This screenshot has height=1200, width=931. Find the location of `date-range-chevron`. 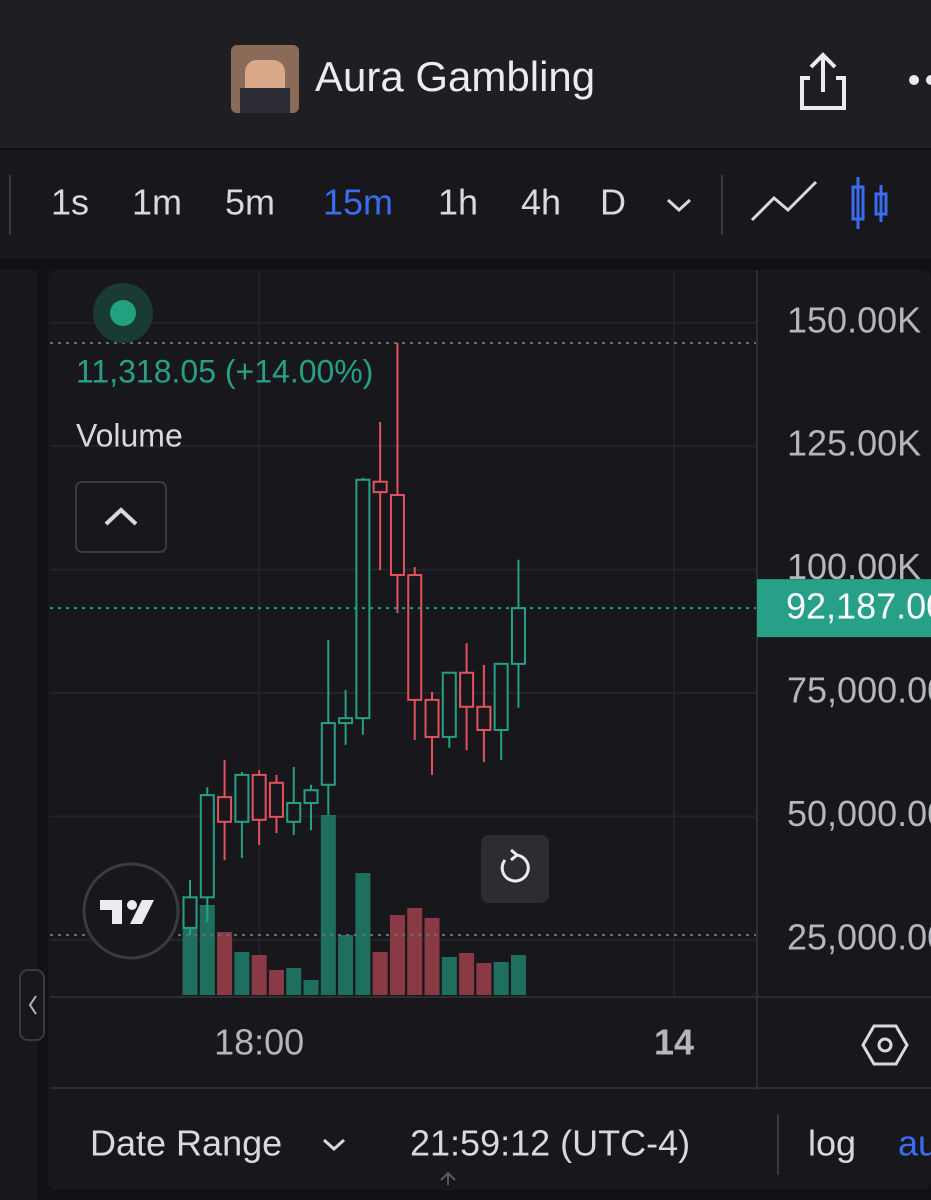

date-range-chevron is located at coordinates (334, 1145).